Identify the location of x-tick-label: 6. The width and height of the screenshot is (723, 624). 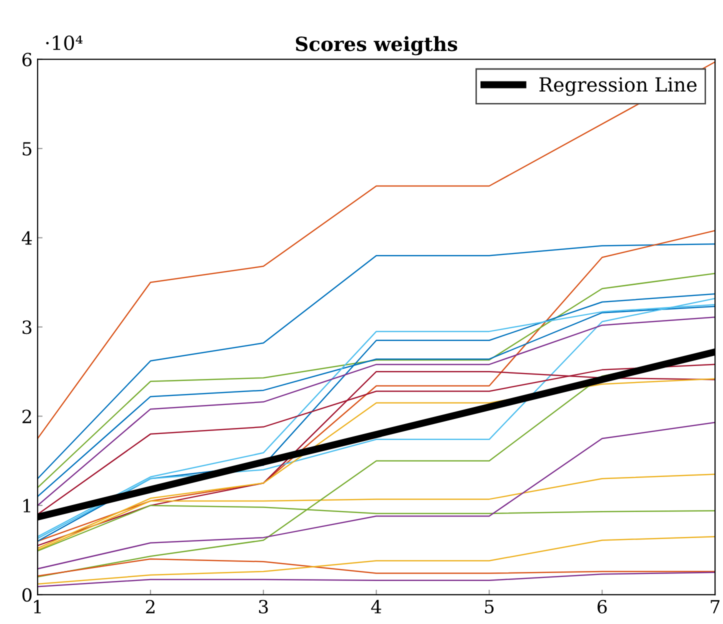
(602, 607).